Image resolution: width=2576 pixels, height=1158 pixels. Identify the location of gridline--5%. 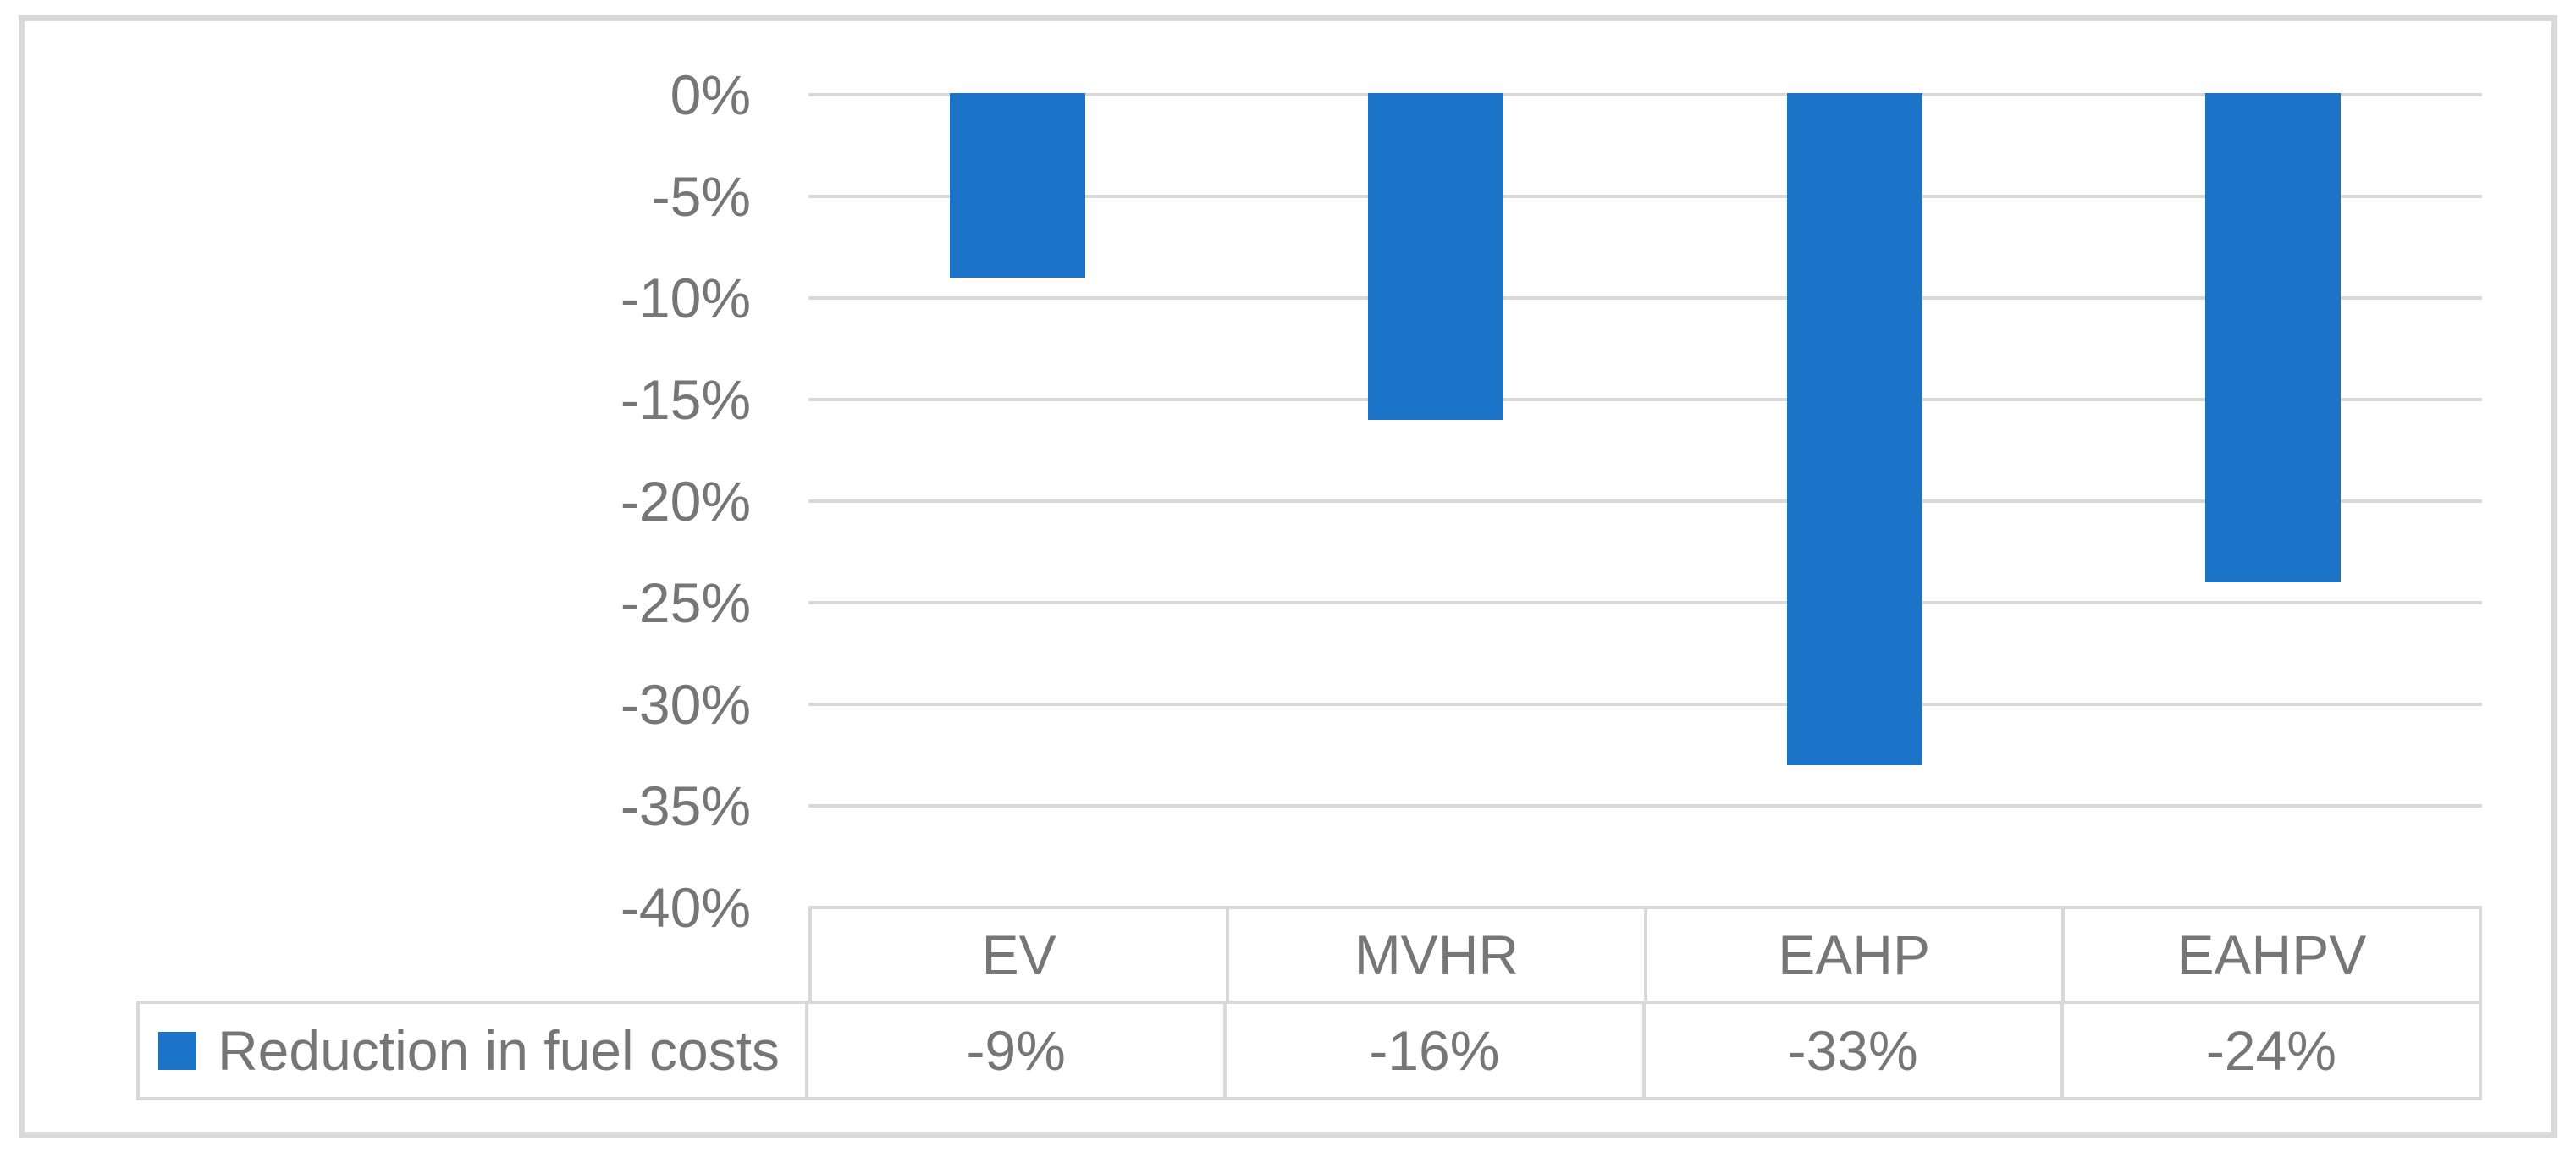
(1645, 196).